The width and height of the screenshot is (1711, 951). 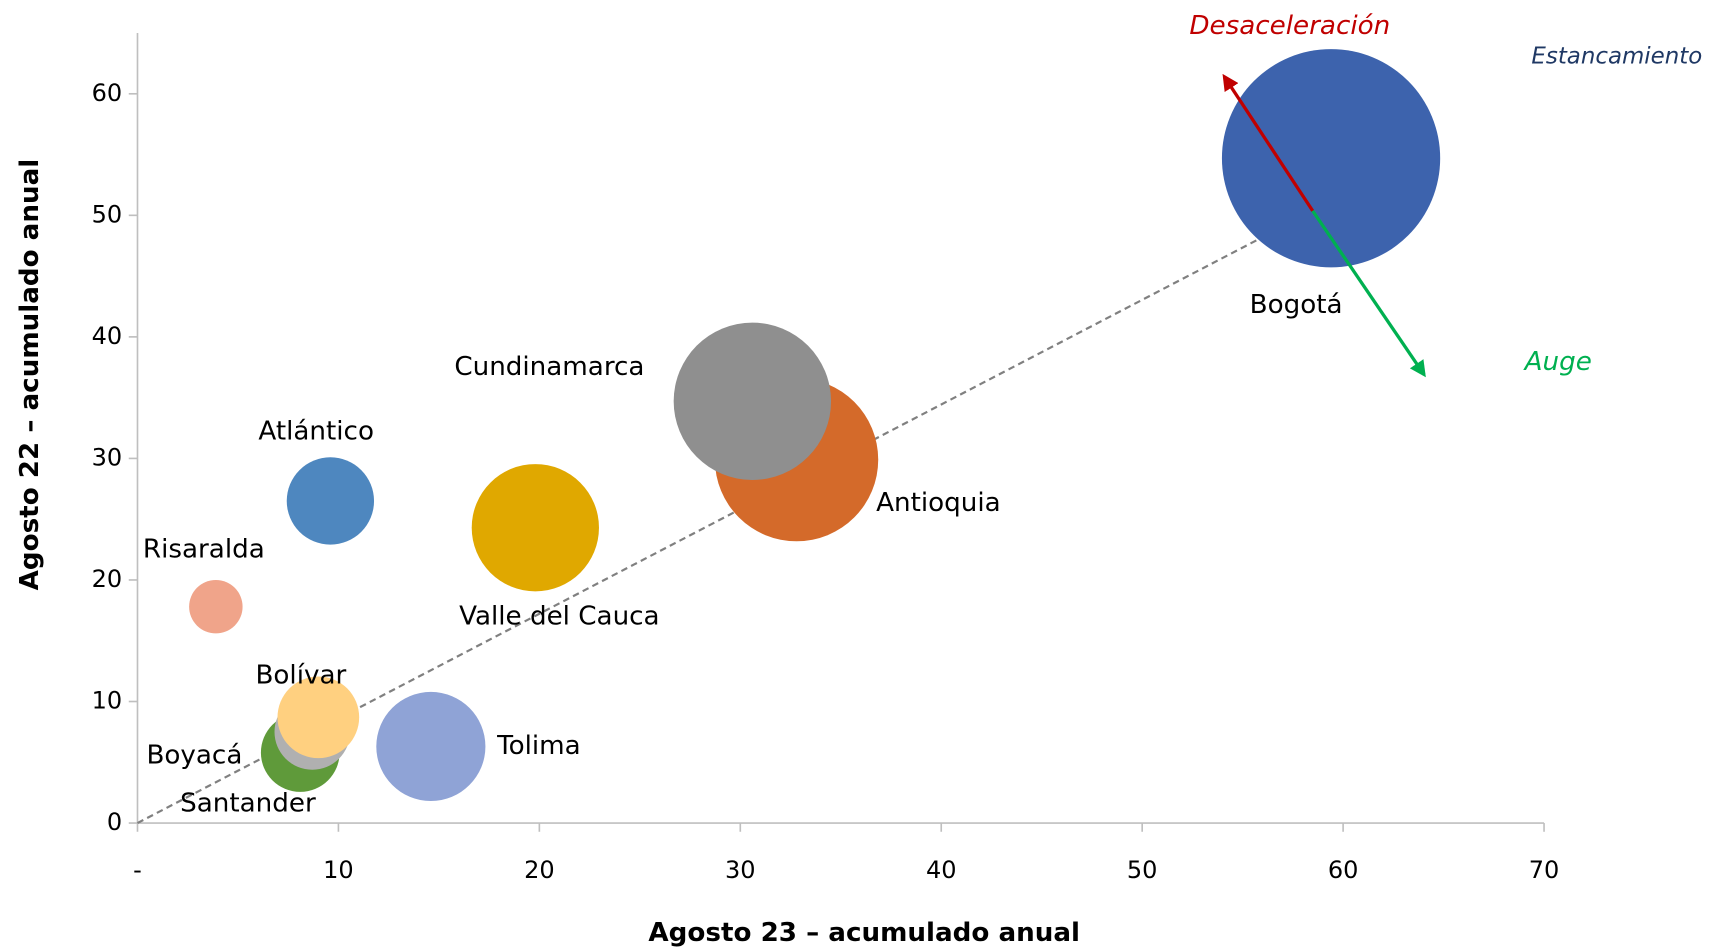 I want to click on y-tick-label: 30, so click(x=107, y=457).